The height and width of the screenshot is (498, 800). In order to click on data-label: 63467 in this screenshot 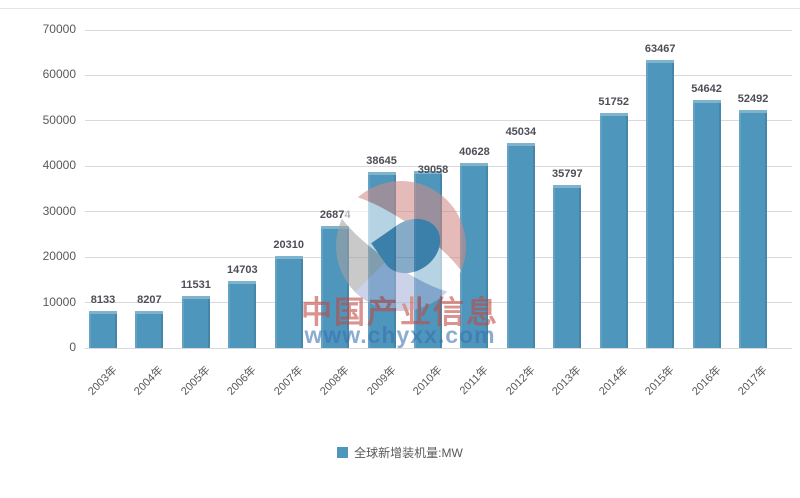, I will do `click(660, 48)`.